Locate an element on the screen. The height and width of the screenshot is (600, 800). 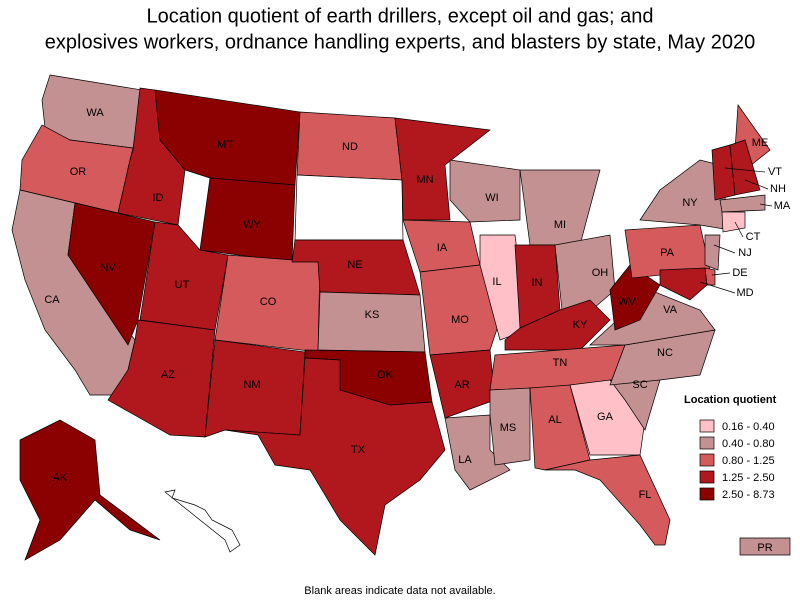
legend-label: 1.25 - 2.50 is located at coordinates (748, 478).